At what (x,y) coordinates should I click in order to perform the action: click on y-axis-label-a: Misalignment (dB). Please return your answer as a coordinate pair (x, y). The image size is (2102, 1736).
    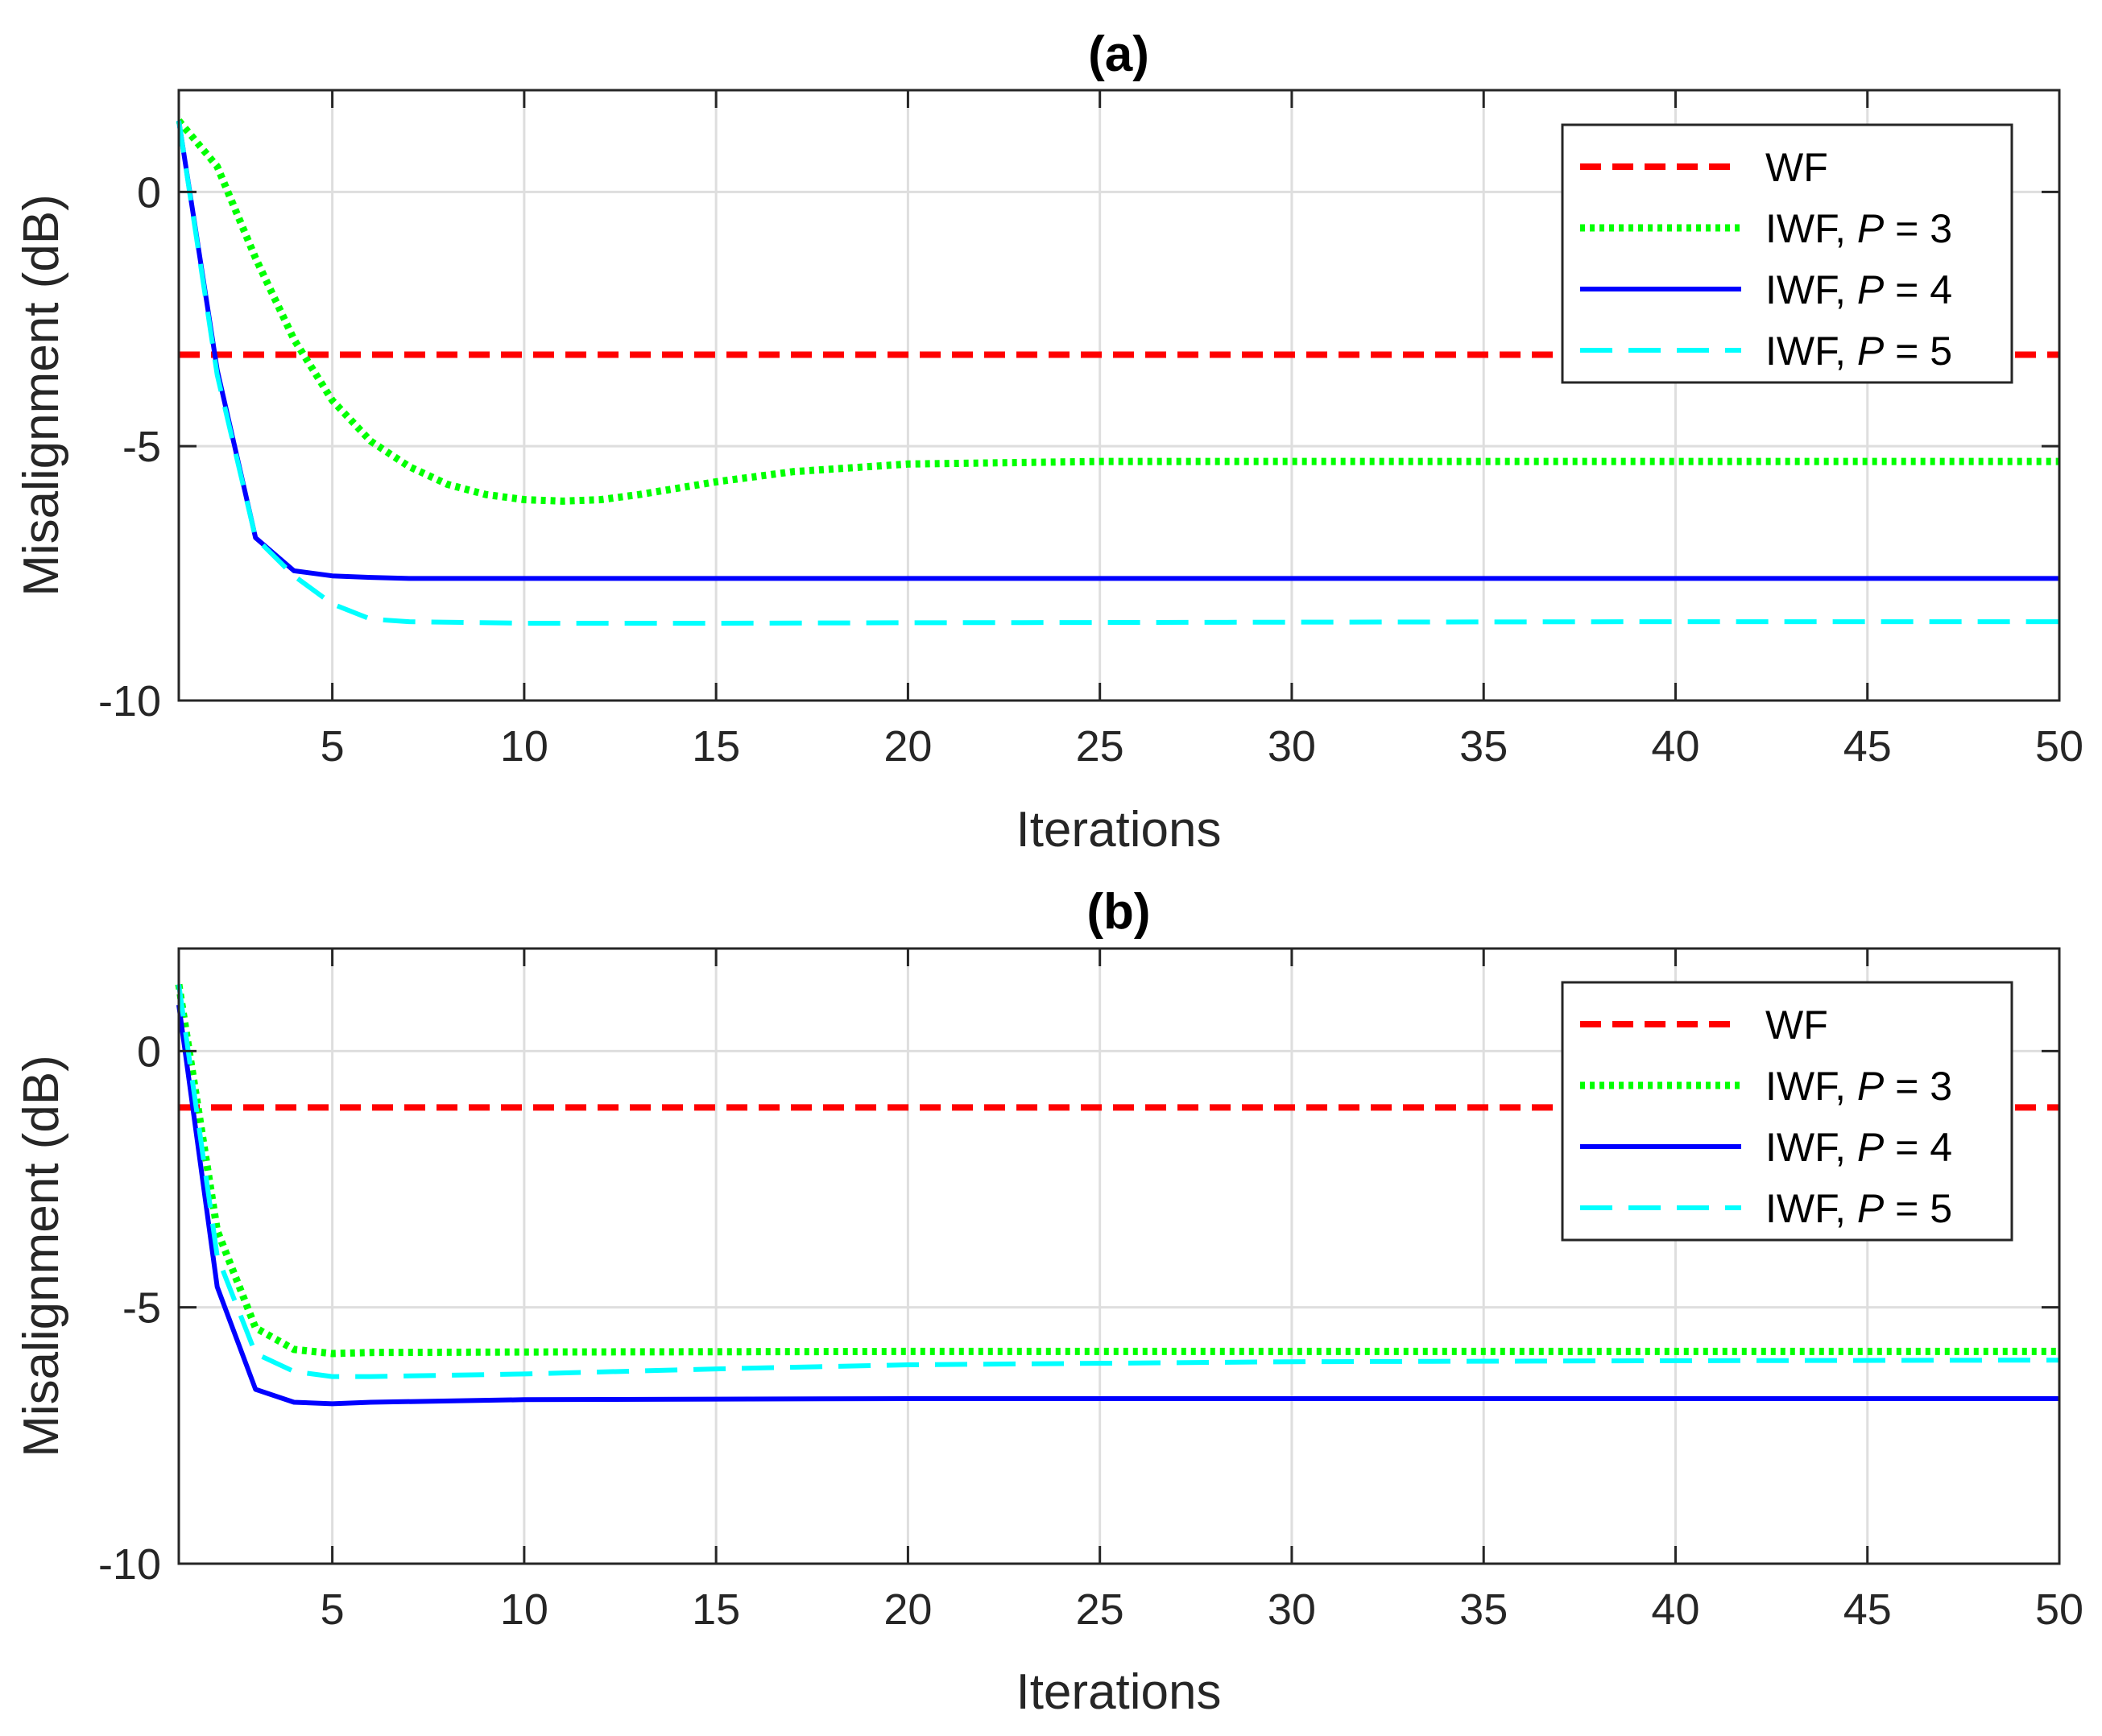
    Looking at the image, I should click on (41, 395).